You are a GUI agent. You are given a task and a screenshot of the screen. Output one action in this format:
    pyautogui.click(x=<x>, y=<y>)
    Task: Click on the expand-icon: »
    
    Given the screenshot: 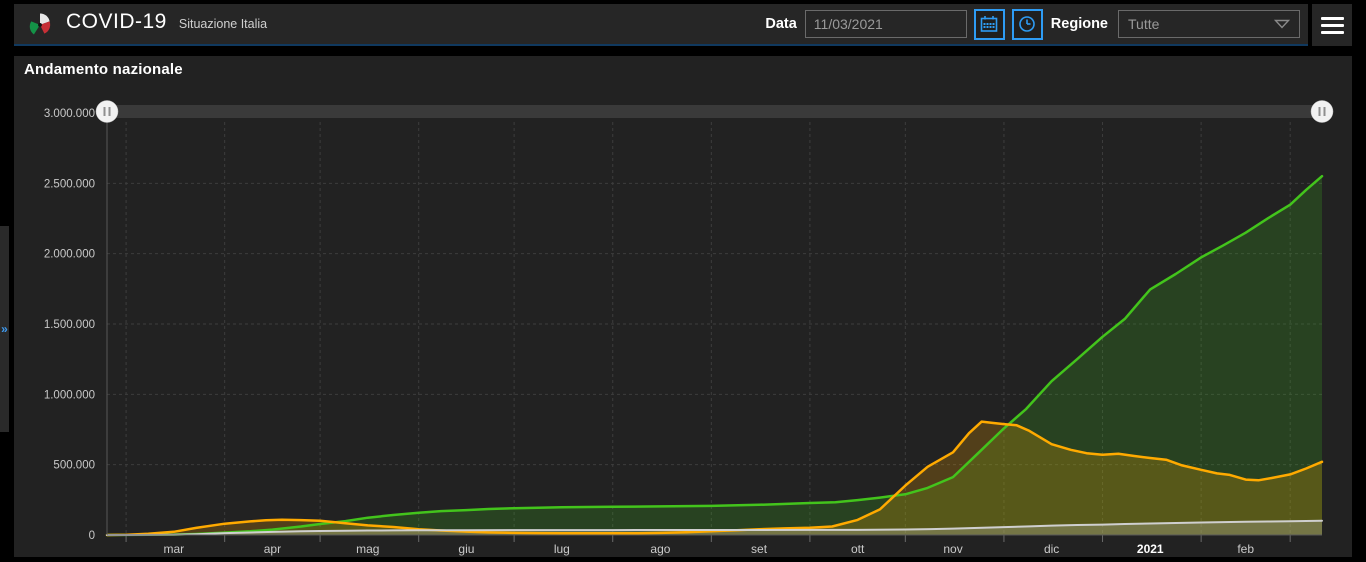 What is the action you would take?
    pyautogui.click(x=4, y=329)
    